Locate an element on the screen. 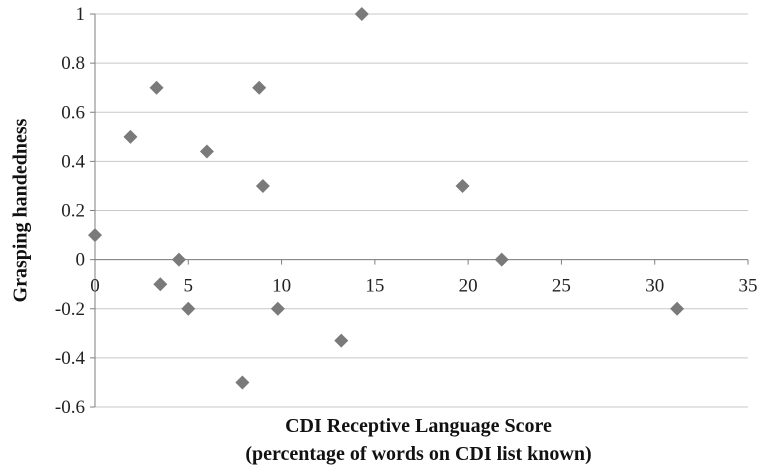 This screenshot has height=469, width=762. y-axis-title: Grasping handedness is located at coordinates (21, 210).